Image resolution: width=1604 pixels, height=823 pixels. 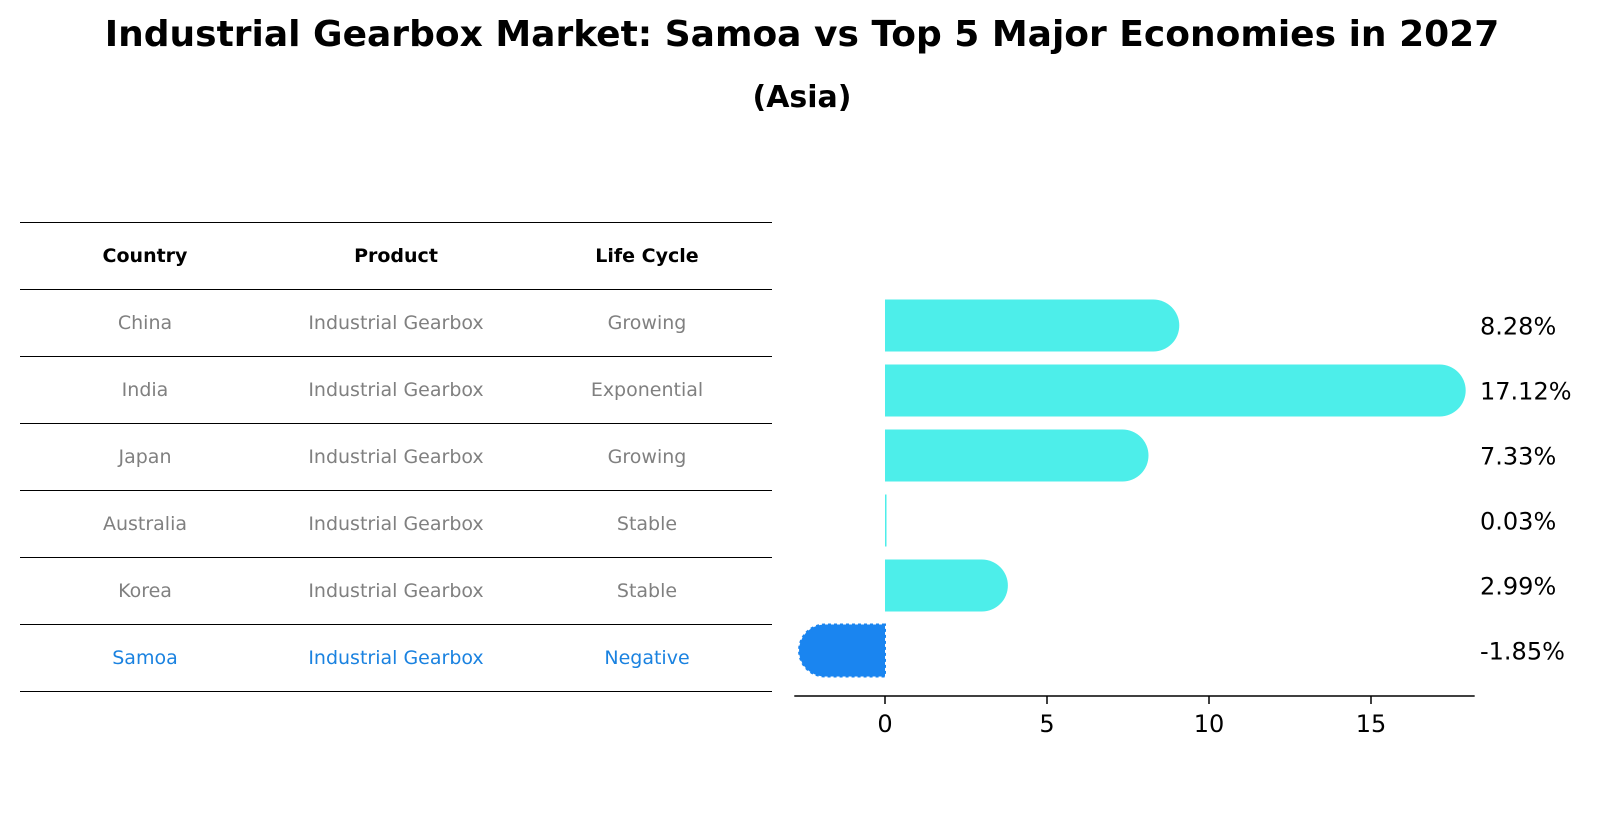 I want to click on cell-country: Korea, so click(x=145, y=591).